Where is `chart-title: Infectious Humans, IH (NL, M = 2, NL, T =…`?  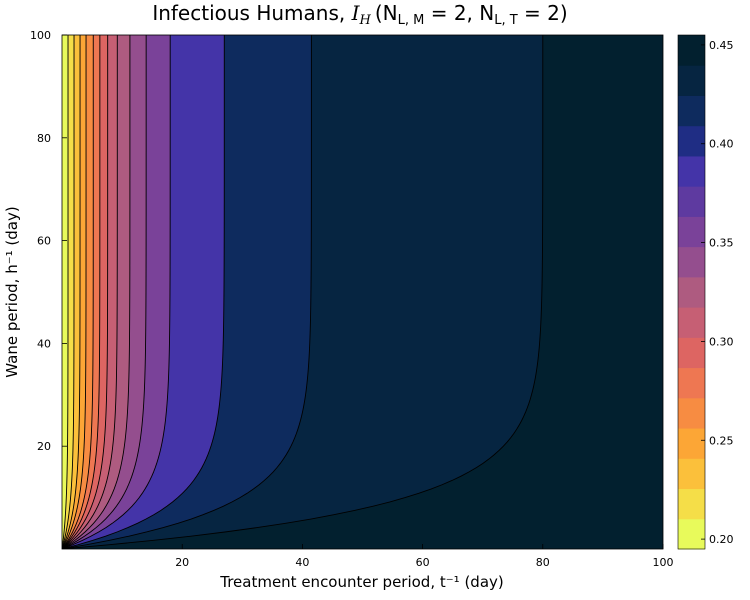
chart-title: Infectious Humans, IH (NL, M = 2, NL, T =… is located at coordinates (359, 14).